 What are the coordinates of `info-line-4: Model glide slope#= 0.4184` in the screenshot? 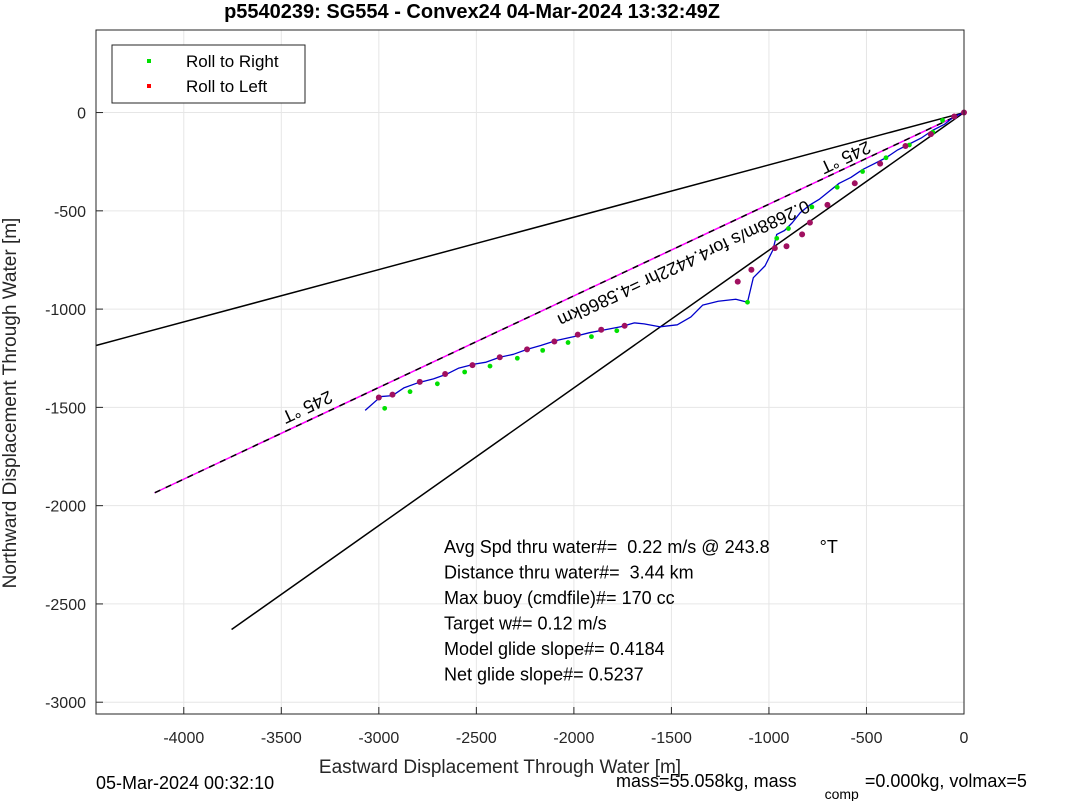 It's located at (554, 649).